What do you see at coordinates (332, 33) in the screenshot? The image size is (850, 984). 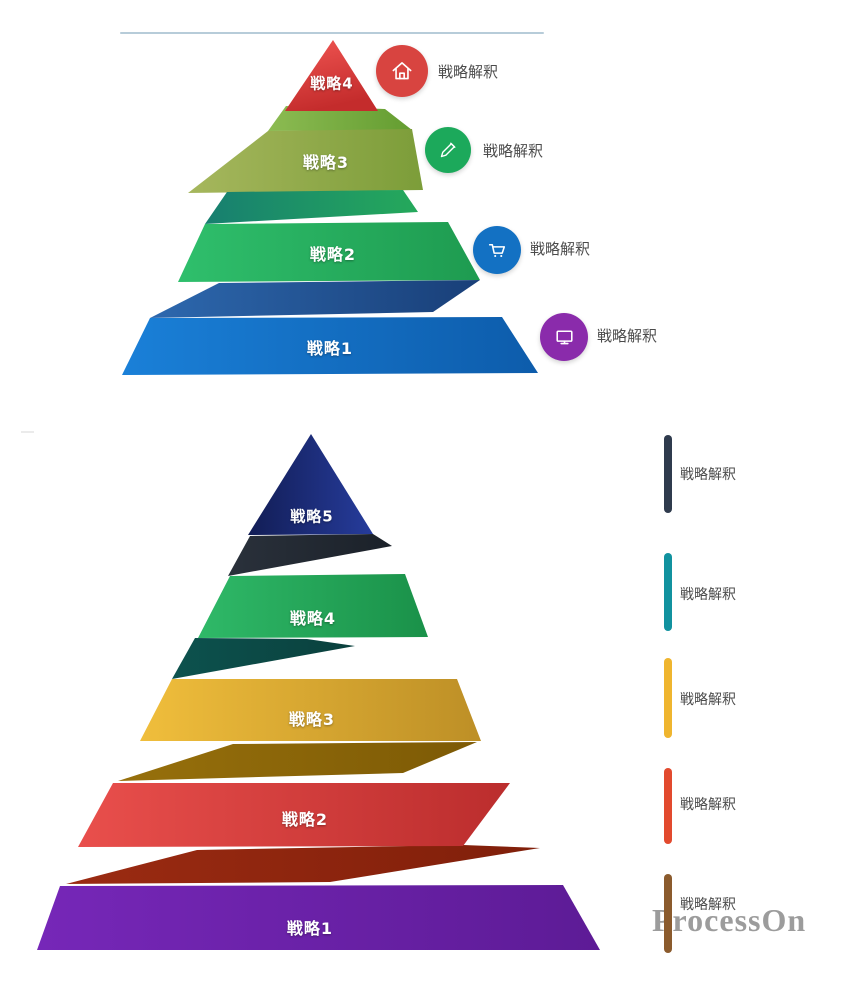 I see `top-divider-line` at bounding box center [332, 33].